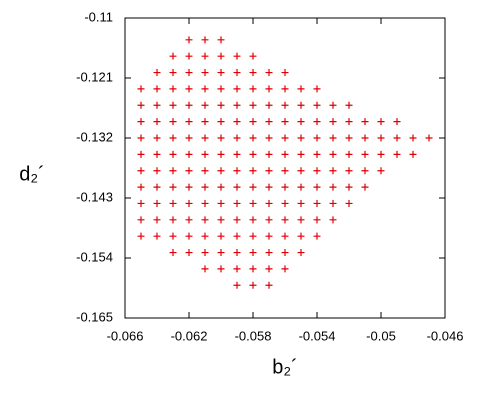 The height and width of the screenshot is (400, 500). What do you see at coordinates (381, 335) in the screenshot?
I see `x-tick-label: -0.05` at bounding box center [381, 335].